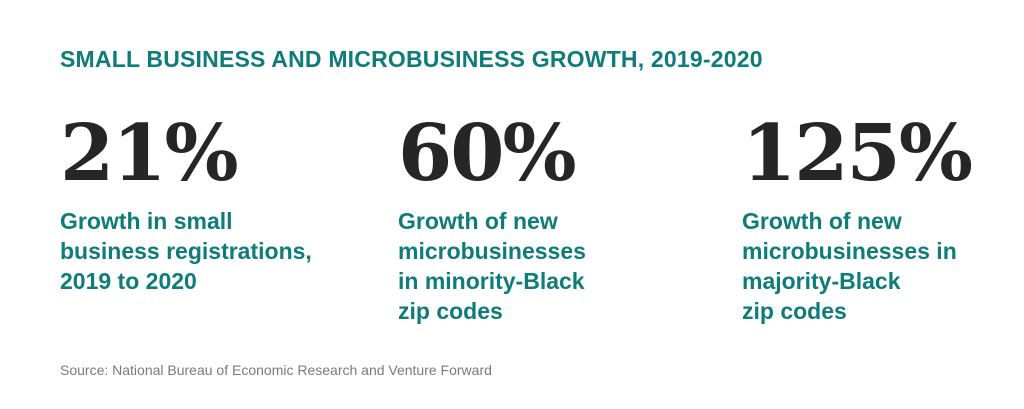 The width and height of the screenshot is (1024, 409). Describe the element at coordinates (149, 153) in the screenshot. I see `stat-value: 21%` at that location.